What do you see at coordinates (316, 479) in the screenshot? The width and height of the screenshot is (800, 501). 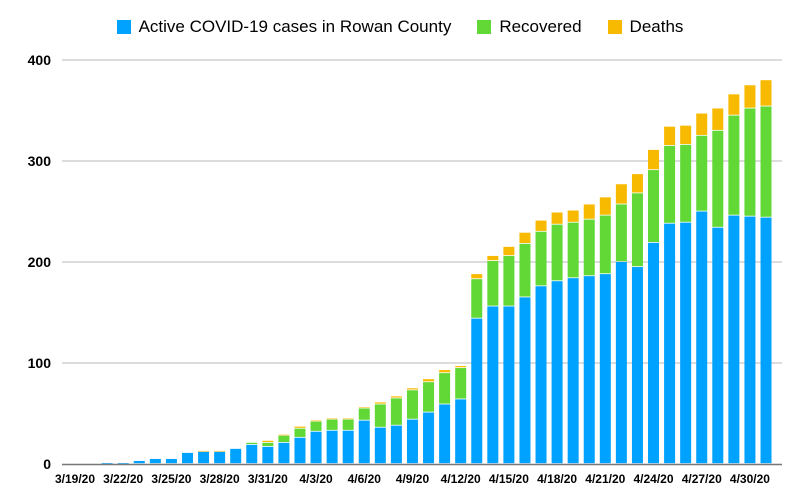 I see `x-tick-label: 4/3/20` at bounding box center [316, 479].